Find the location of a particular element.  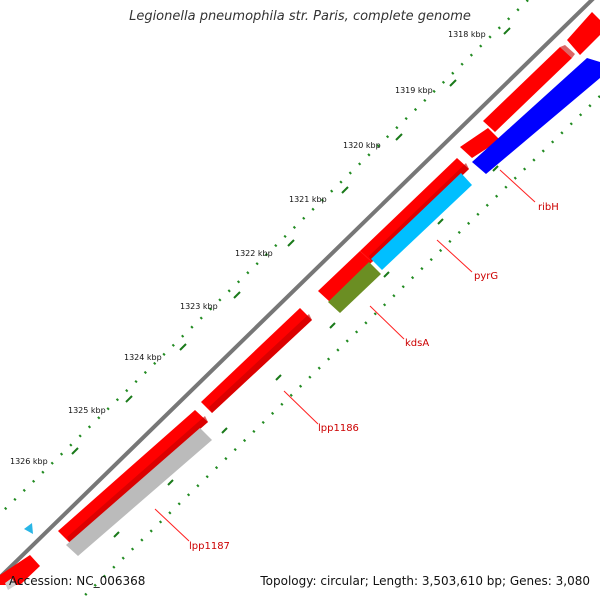

gene-label-ribH: ribH is located at coordinates (548, 207).